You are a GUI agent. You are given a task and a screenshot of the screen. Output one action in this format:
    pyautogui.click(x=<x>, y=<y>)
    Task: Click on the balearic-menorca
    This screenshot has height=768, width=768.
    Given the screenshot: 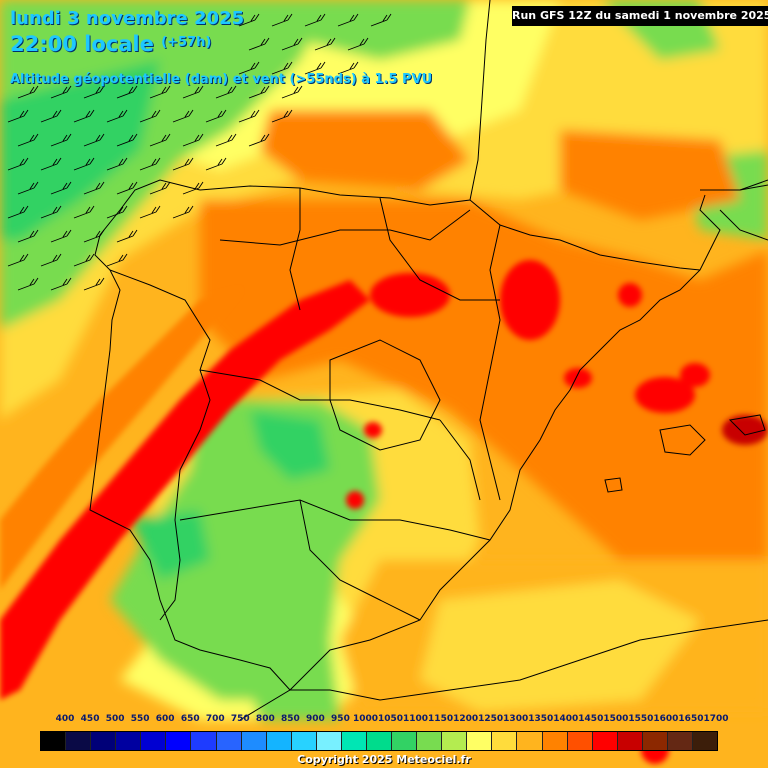 What is the action you would take?
    pyautogui.click(x=747, y=425)
    